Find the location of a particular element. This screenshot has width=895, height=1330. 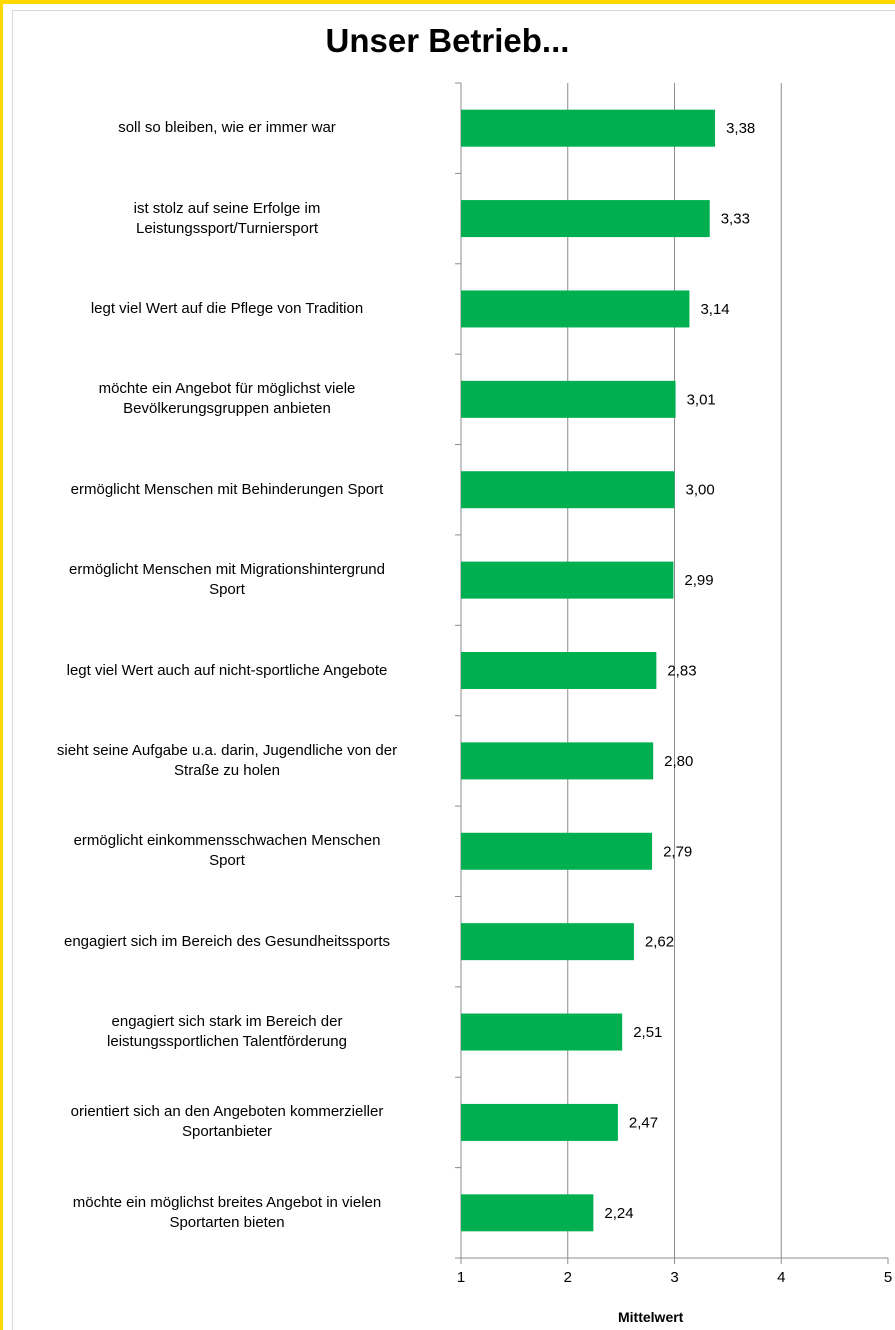

category-label-line: soll so bleiben, wie er immer war is located at coordinates (227, 128).